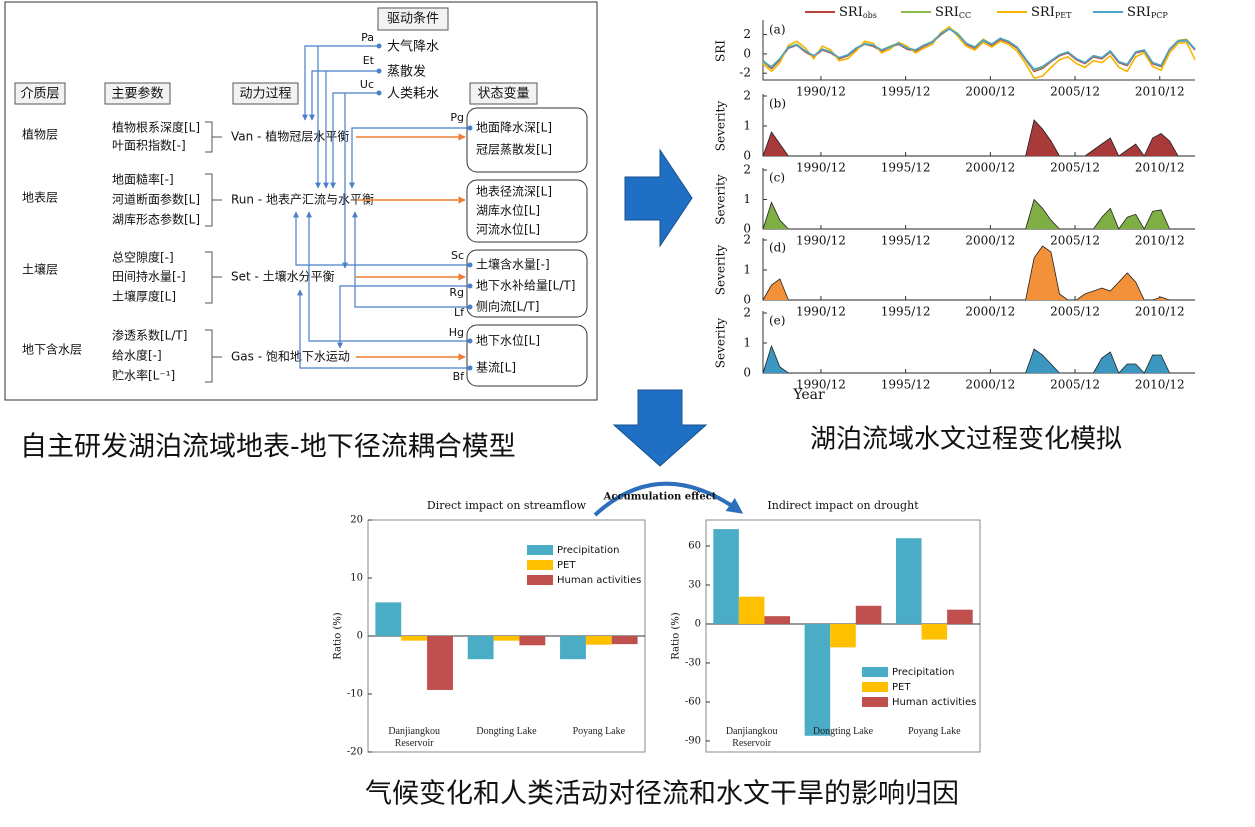  I want to click on y-tick-label: 1, so click(747, 199).